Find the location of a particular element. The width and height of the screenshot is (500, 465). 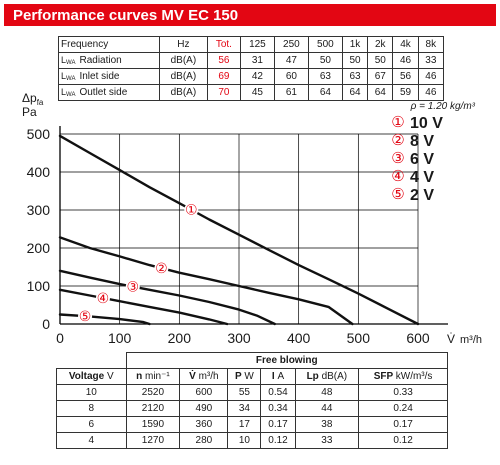

lwa-prefix: L is located at coordinates (64, 76).